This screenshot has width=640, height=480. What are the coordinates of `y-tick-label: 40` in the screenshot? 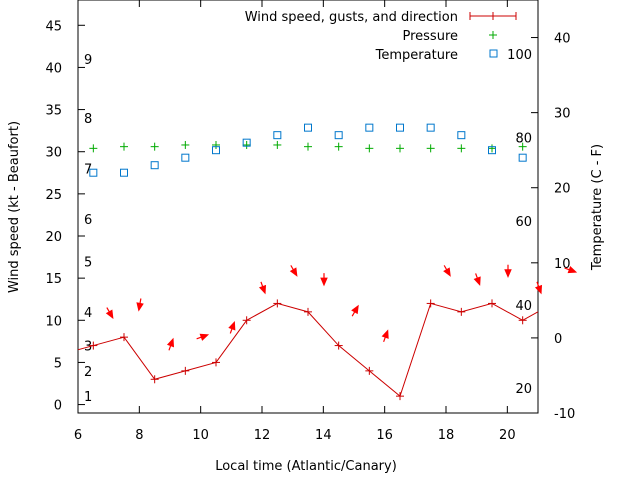 It's located at (53, 68).